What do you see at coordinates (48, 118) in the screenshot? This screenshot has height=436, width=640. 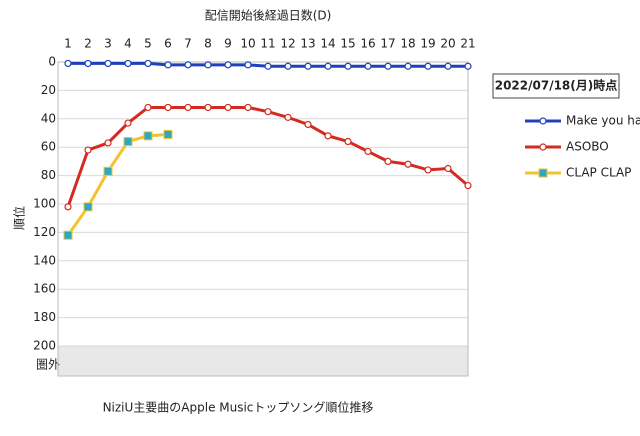 I see `y-tick-label: 40` at bounding box center [48, 118].